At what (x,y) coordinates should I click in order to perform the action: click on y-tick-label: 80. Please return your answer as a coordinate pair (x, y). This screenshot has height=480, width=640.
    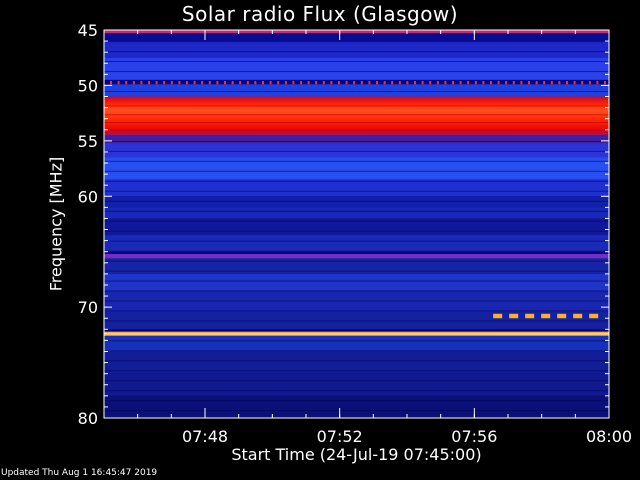
    Looking at the image, I should click on (88, 418).